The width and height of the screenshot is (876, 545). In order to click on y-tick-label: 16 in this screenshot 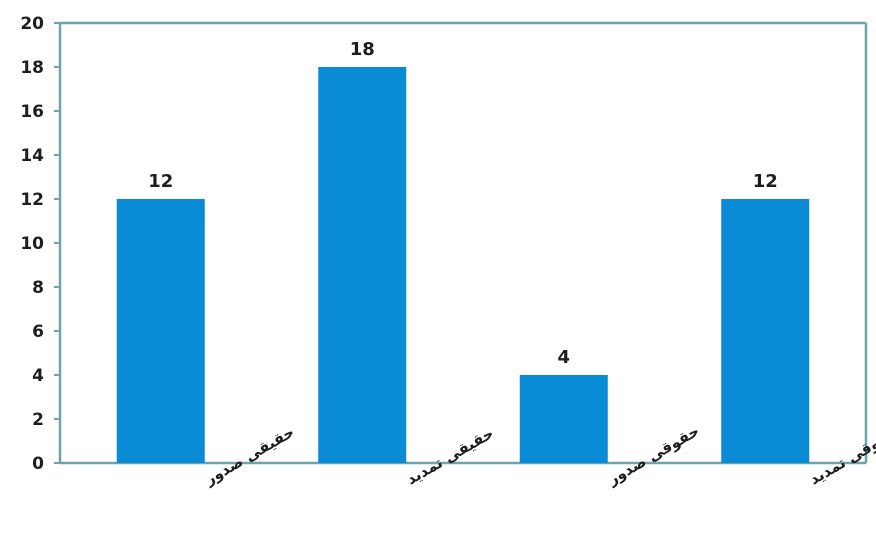, I will do `click(32, 112)`.